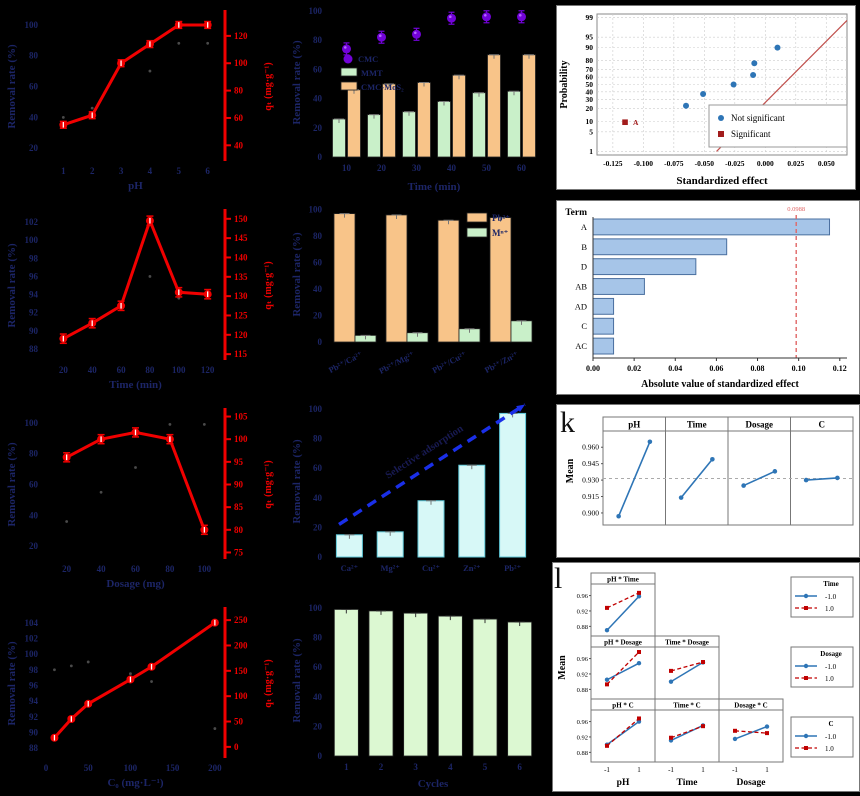 Image resolution: width=860 pixels, height=796 pixels. Describe the element at coordinates (671, 770) in the screenshot. I see `svg-text: -1` at that location.